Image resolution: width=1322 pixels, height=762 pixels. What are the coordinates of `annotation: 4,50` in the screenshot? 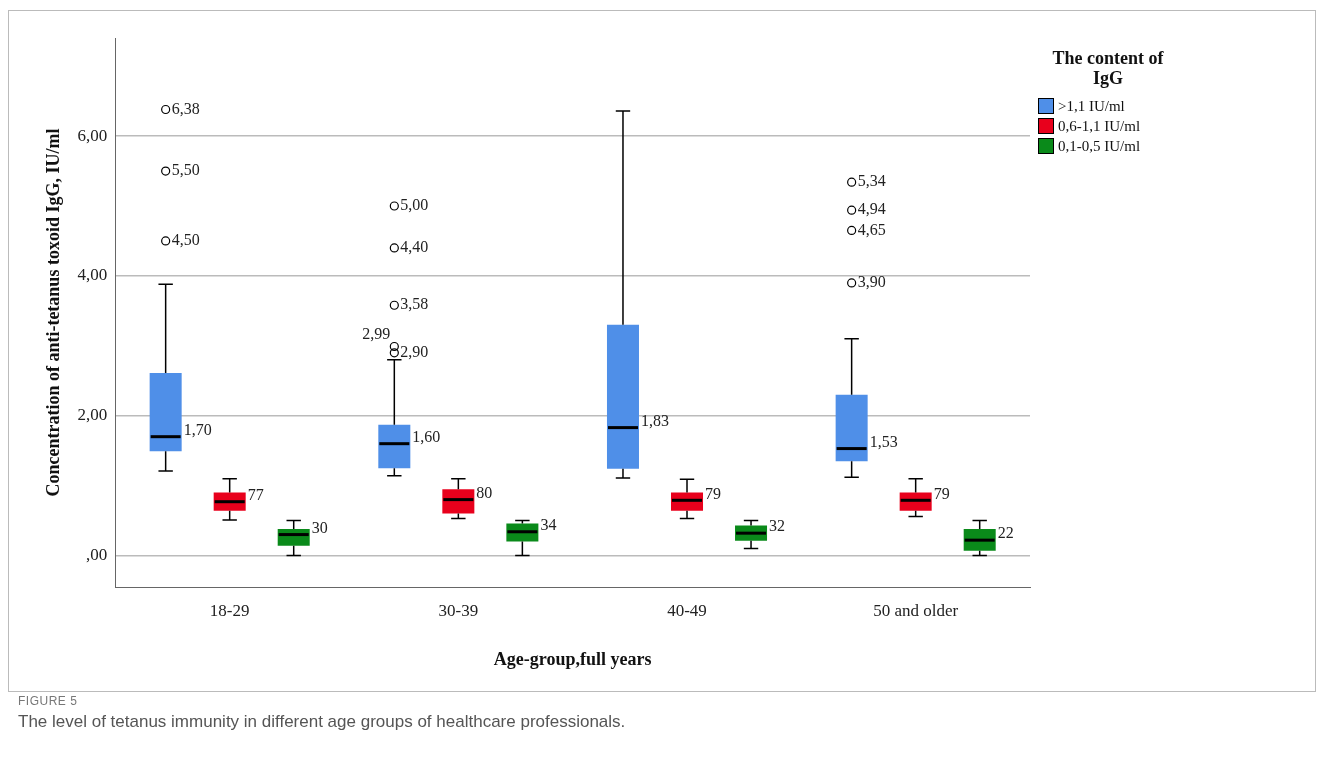 It's located at (185, 240).